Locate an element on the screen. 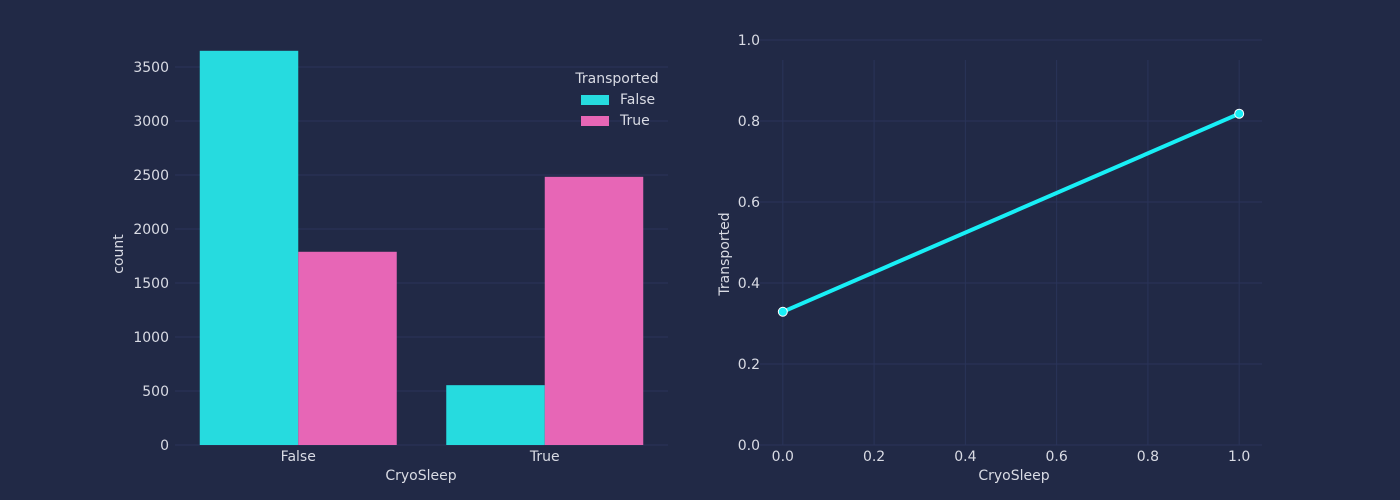 The width and height of the screenshot is (1400, 500). bar-chart-y-ticks: 0 500 1000 1500 2000 2500 3000 3500 is located at coordinates (151, 257).